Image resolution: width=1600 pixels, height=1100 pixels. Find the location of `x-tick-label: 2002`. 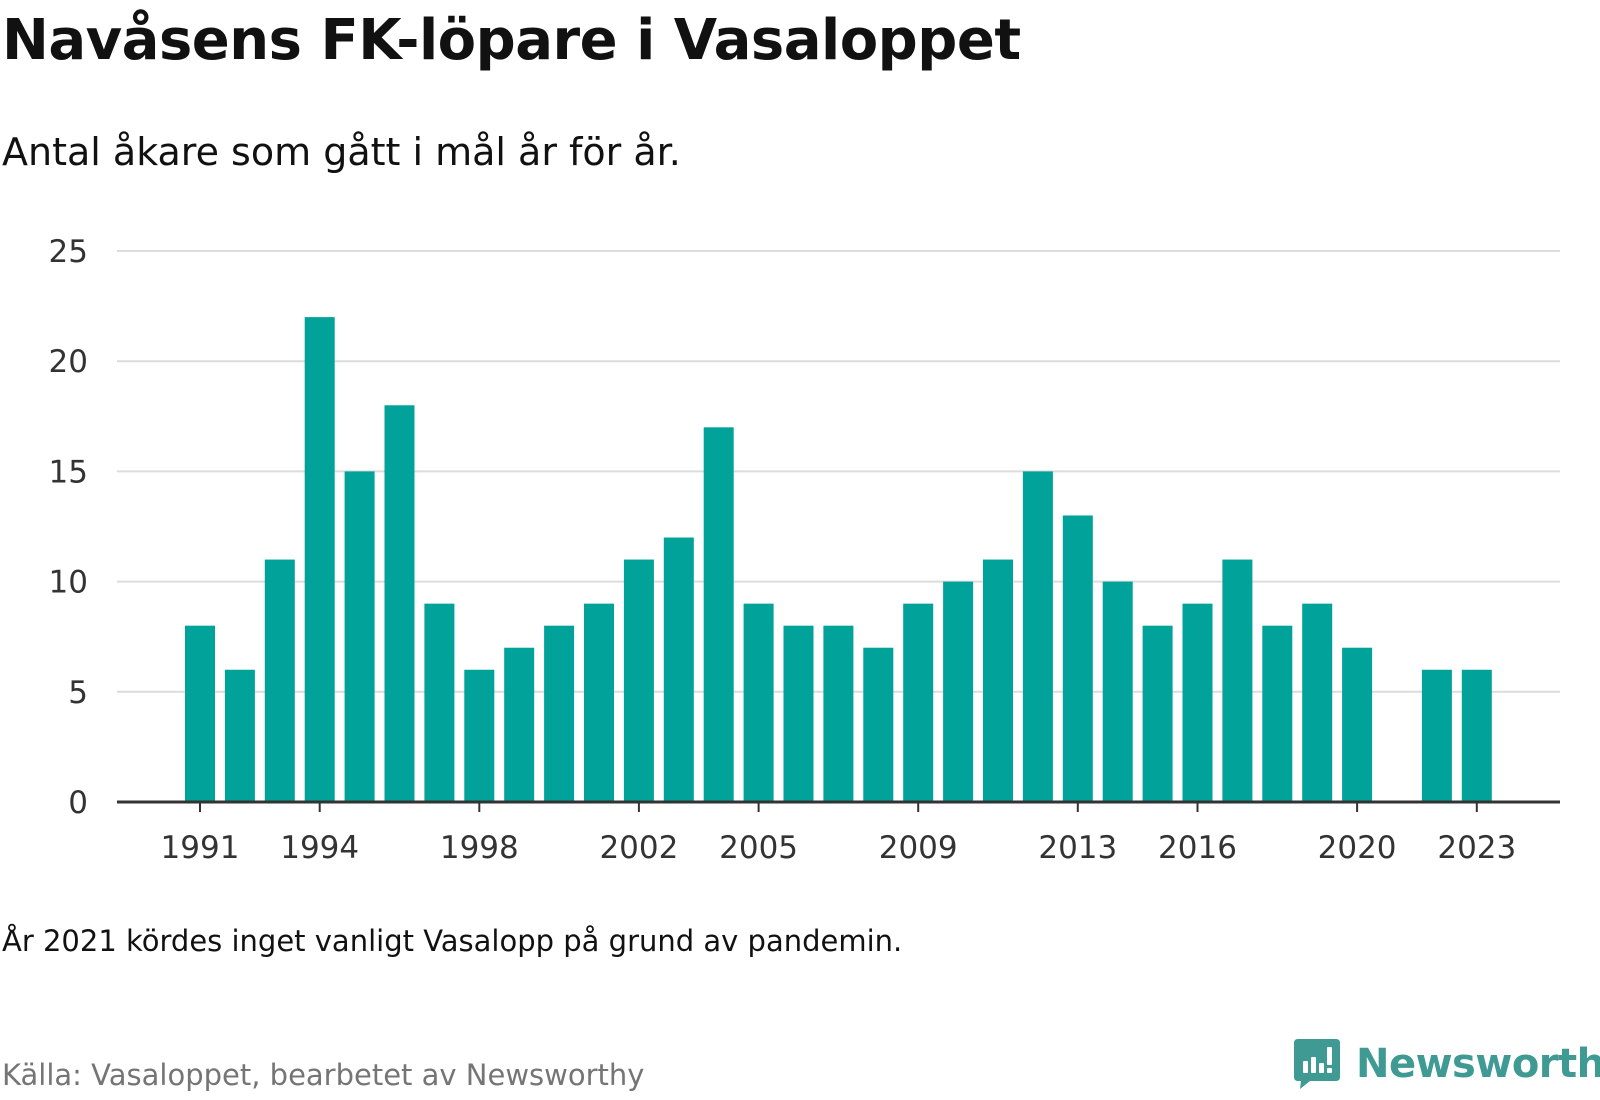

x-tick-label: 2002 is located at coordinates (638, 845).